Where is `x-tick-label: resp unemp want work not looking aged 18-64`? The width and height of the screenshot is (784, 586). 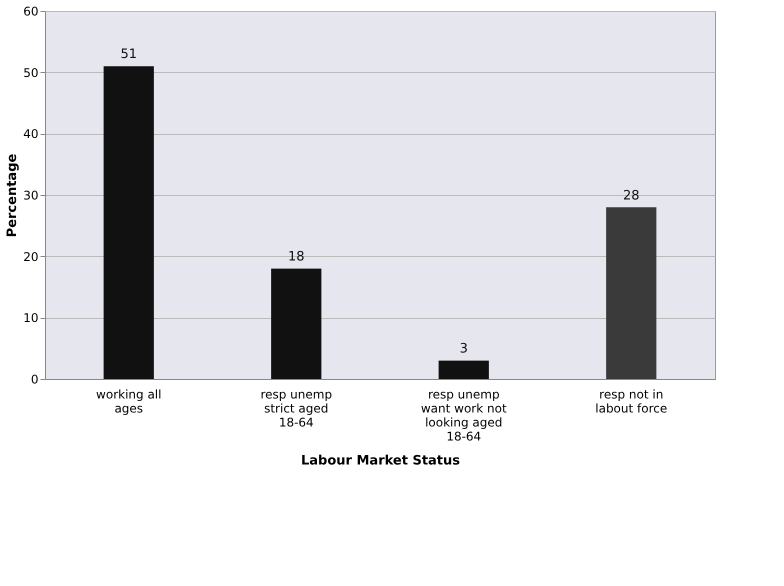
x-tick-label: resp unemp want work not looking aged 18-64 is located at coordinates (463, 416).